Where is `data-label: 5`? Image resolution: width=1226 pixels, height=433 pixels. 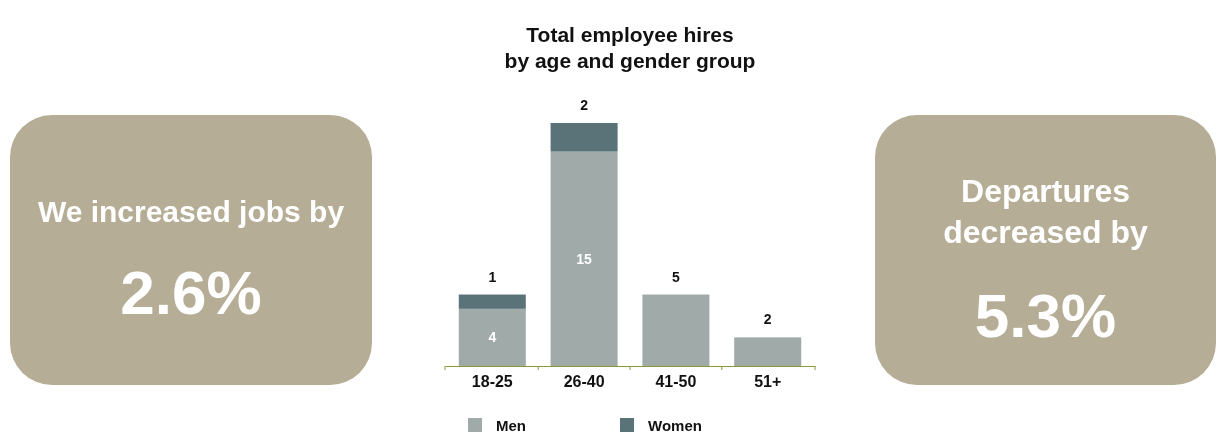
data-label: 5 is located at coordinates (676, 276).